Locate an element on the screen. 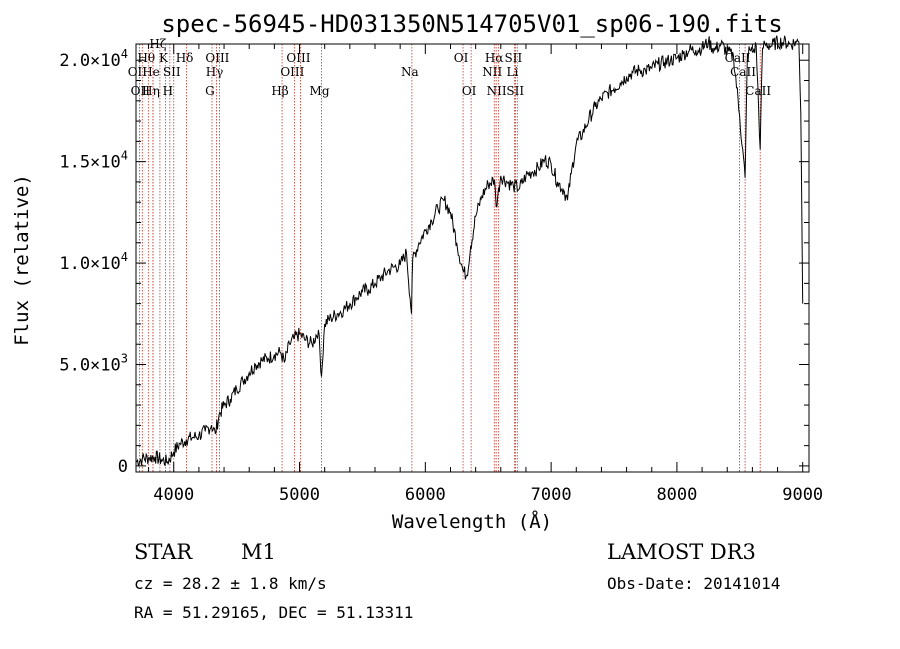 This screenshot has height=649, width=900. line-marker-label: Hθ is located at coordinates (146, 58).